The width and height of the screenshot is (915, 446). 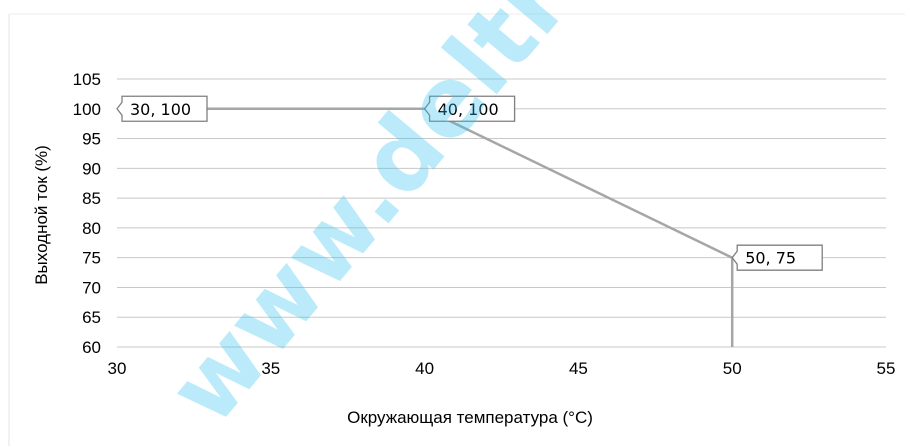 I want to click on y-tick-label: 100, so click(x=87, y=109).